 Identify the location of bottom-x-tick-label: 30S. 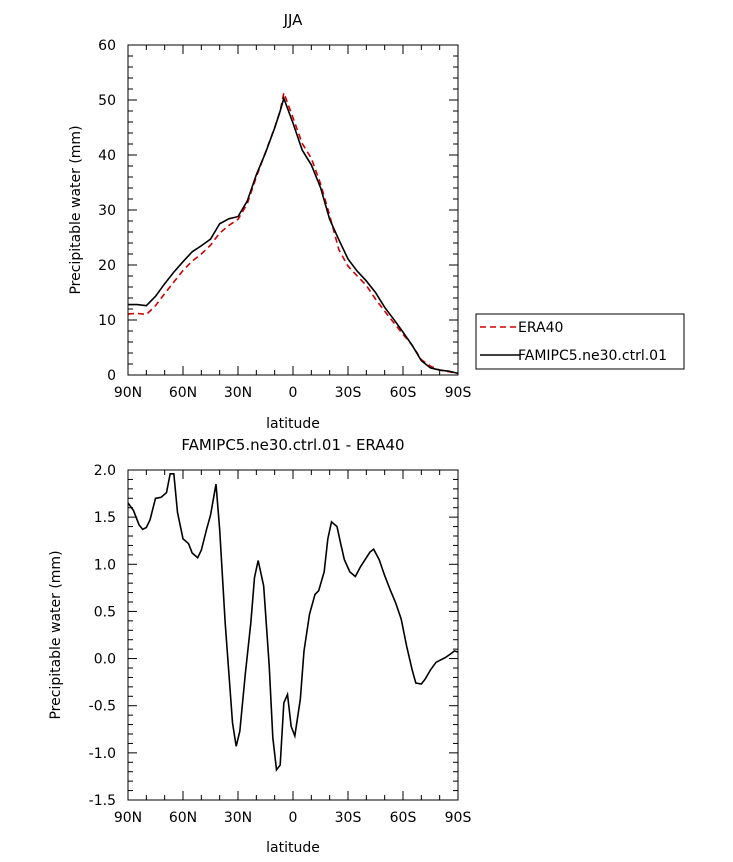
(348, 818).